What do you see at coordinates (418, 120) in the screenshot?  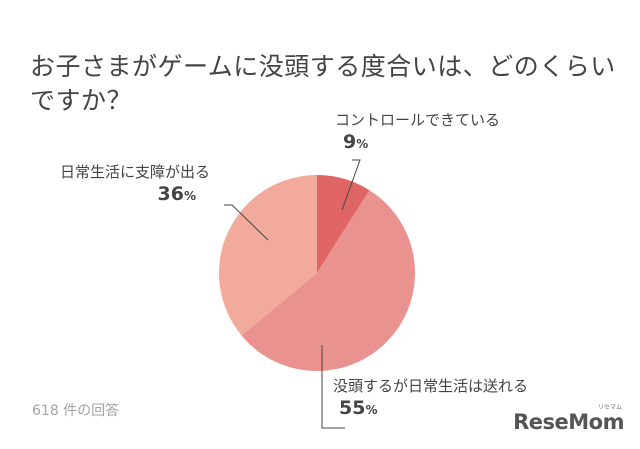 I see `slice-label-control: コントロールできている` at bounding box center [418, 120].